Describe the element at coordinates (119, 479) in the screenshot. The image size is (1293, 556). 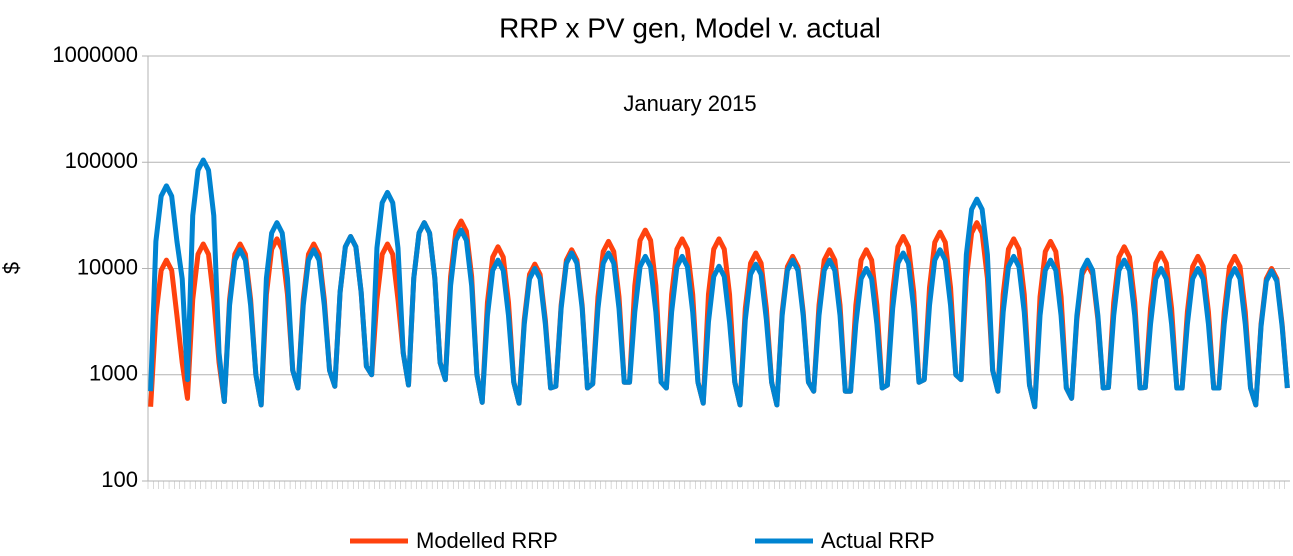
I see `y-tick-label: 100` at that location.